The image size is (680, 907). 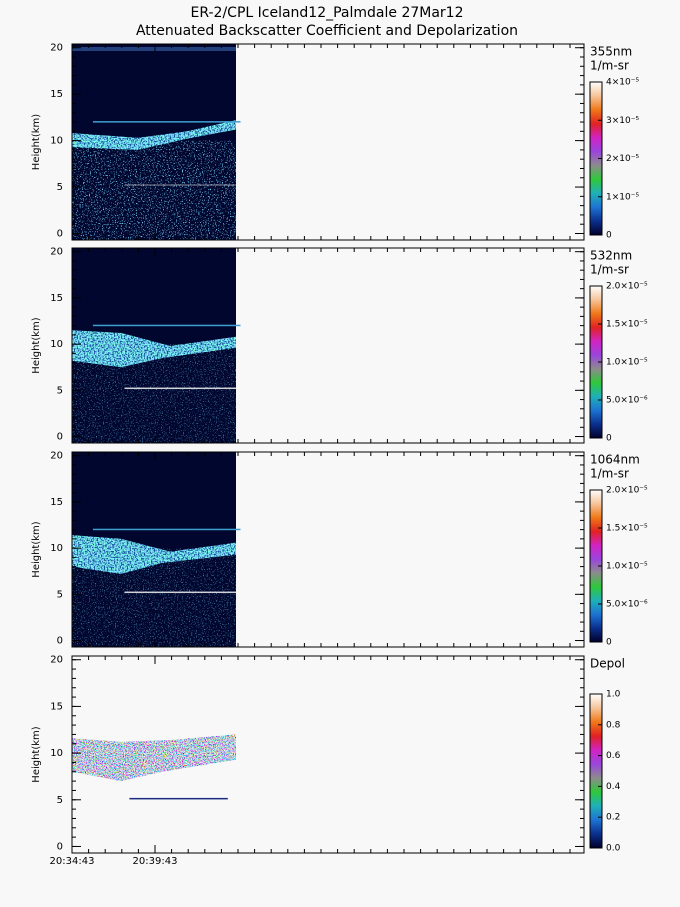 I want to click on x-tick-label: 20:39:43, so click(x=155, y=861).